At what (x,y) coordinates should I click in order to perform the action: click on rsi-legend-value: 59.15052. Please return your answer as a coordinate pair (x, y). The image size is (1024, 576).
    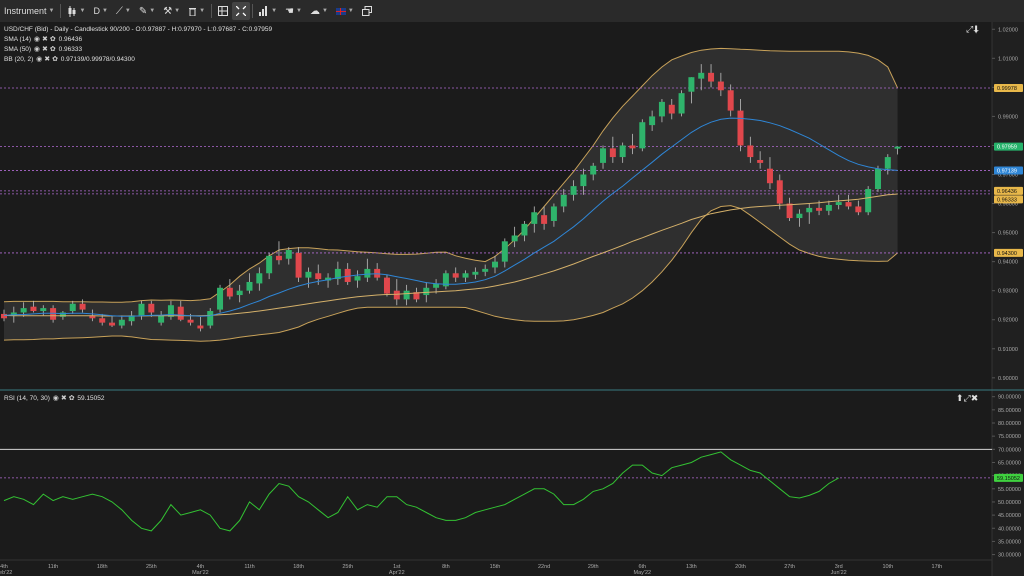
    Looking at the image, I should click on (91, 398).